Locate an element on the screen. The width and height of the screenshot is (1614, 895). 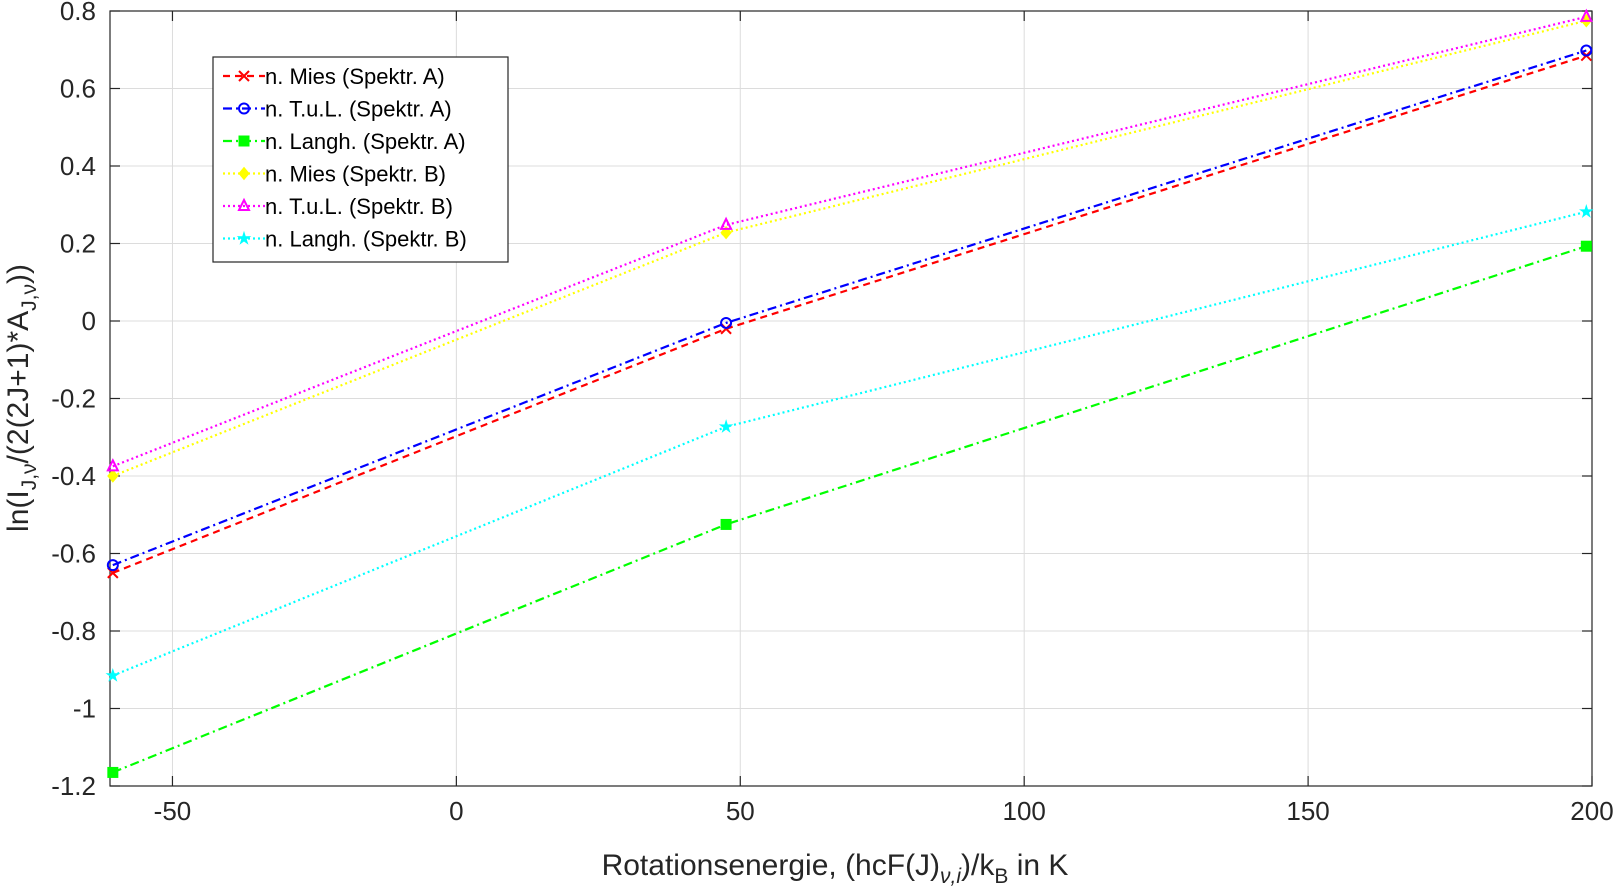
y-tick-label: 0.8 is located at coordinates (78, 13).